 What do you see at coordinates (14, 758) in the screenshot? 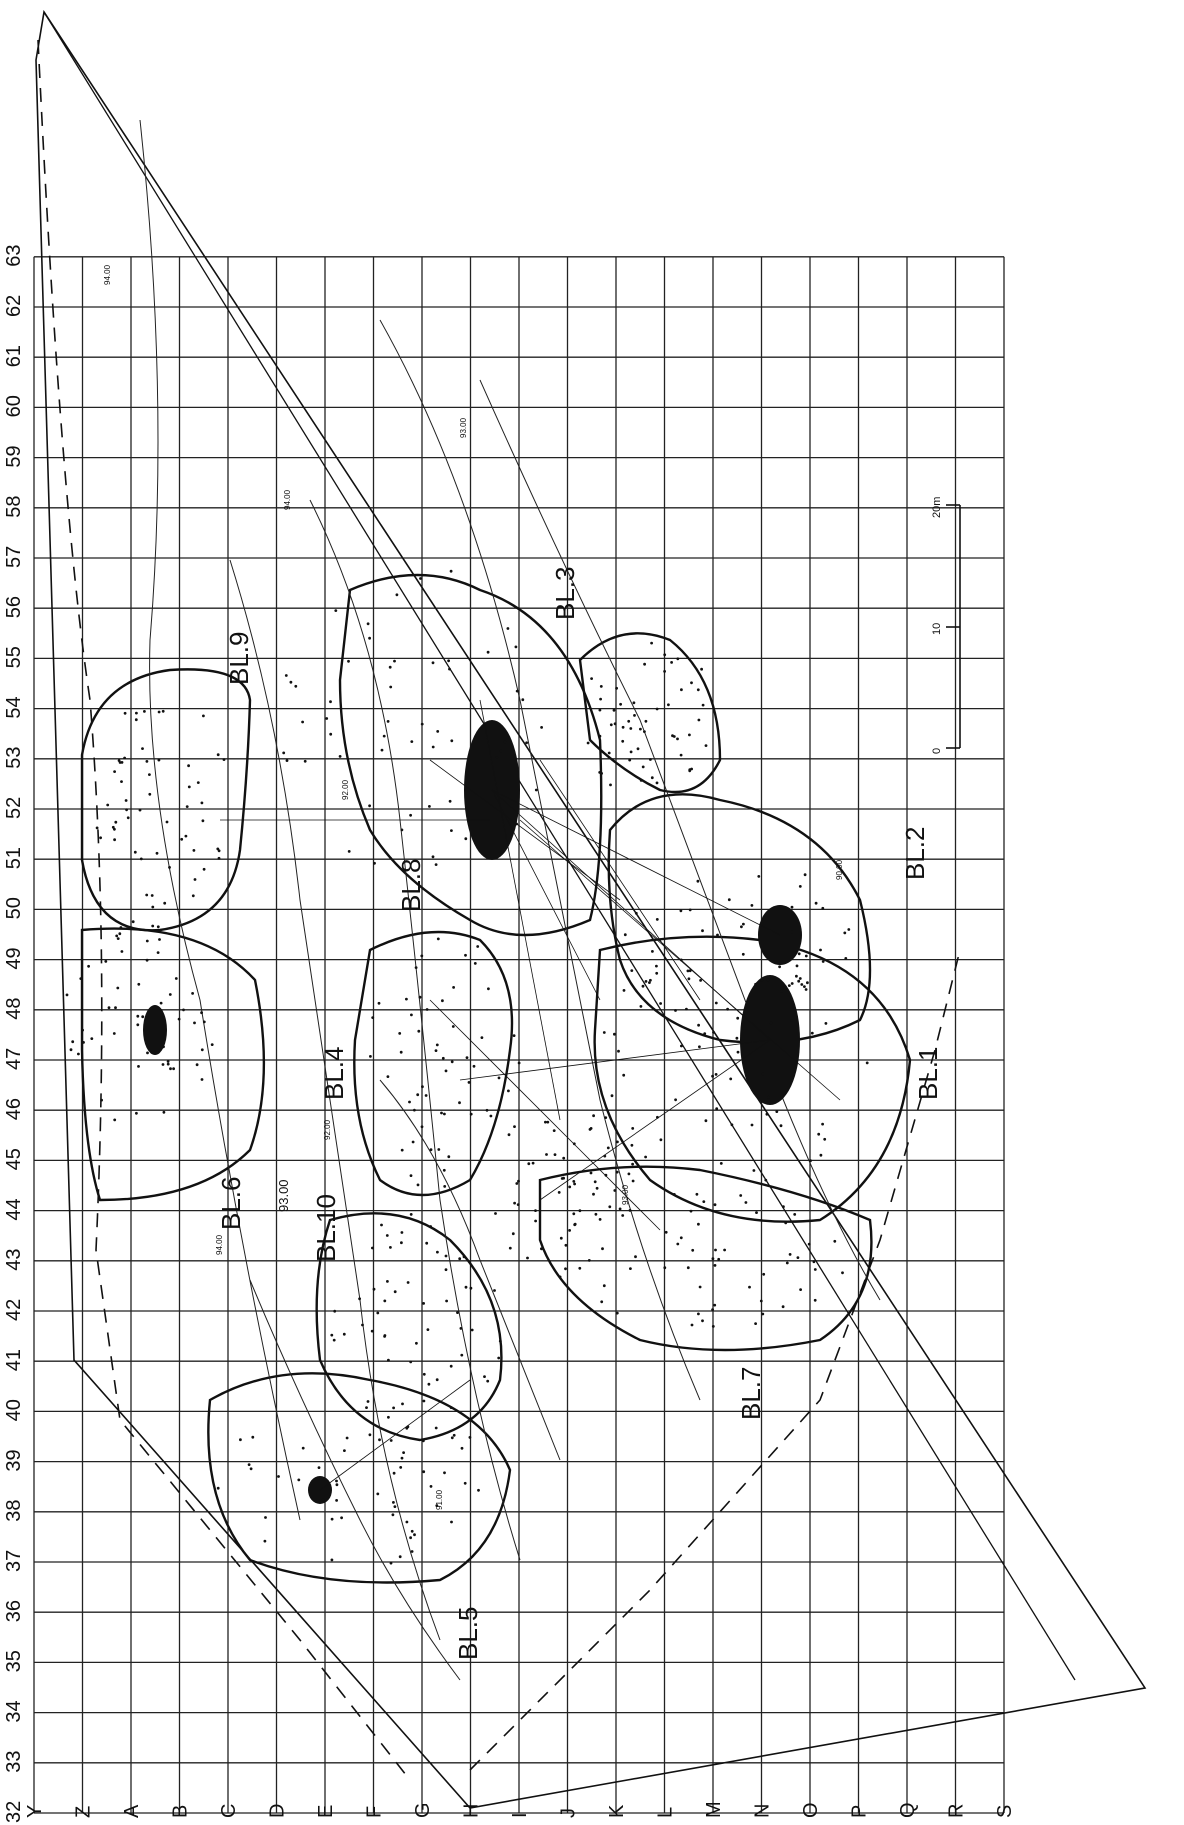
I see `col-label: 53` at bounding box center [14, 758].